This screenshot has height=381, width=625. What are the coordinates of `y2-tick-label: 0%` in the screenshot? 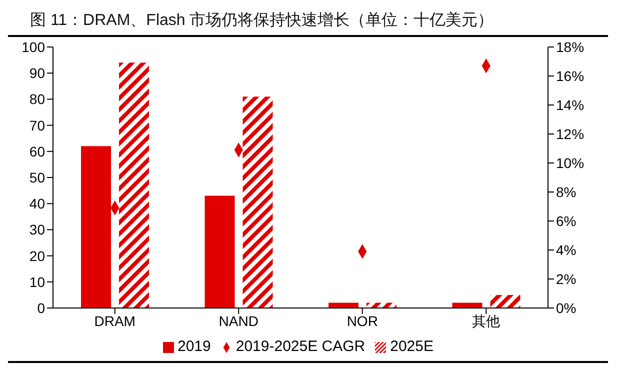 It's located at (566, 308).